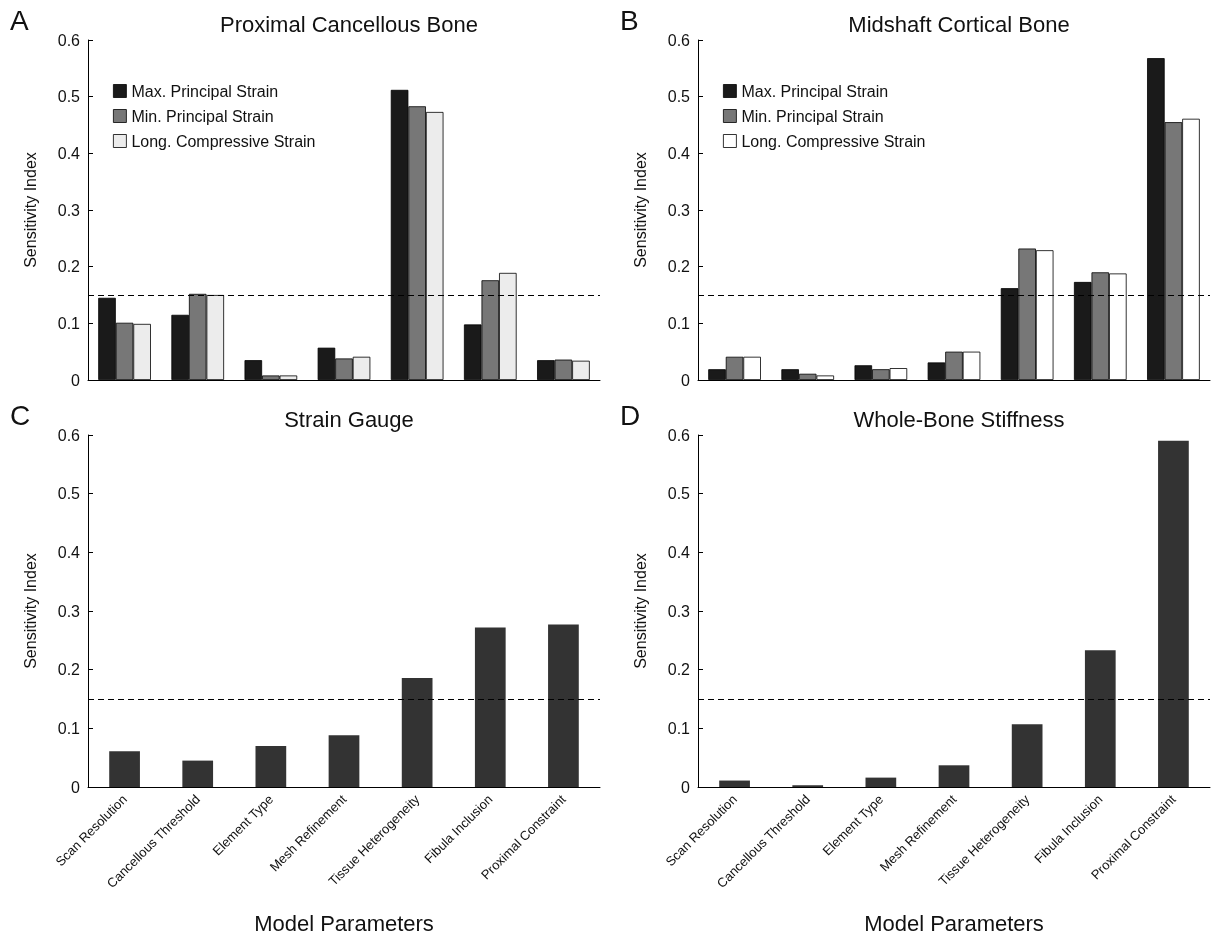 This screenshot has height=939, width=1220. I want to click on text: D, so click(630, 415).